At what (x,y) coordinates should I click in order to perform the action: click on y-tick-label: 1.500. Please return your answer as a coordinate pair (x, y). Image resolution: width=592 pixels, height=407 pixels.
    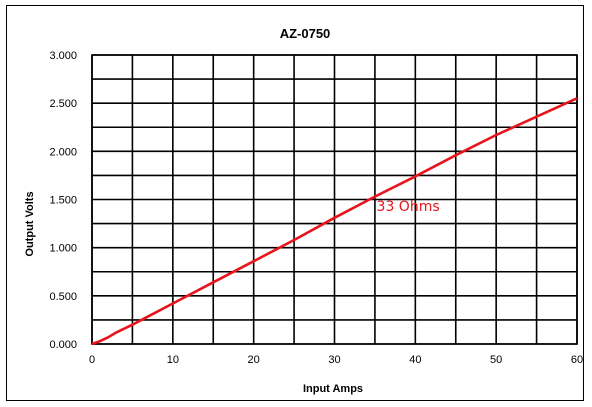
    Looking at the image, I should click on (63, 201).